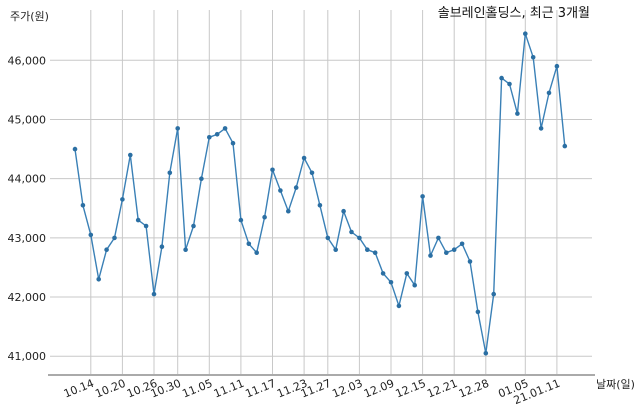 The height and width of the screenshot is (414, 640). Describe the element at coordinates (27, 60) in the screenshot. I see `y-tick-label: 46,000` at that location.